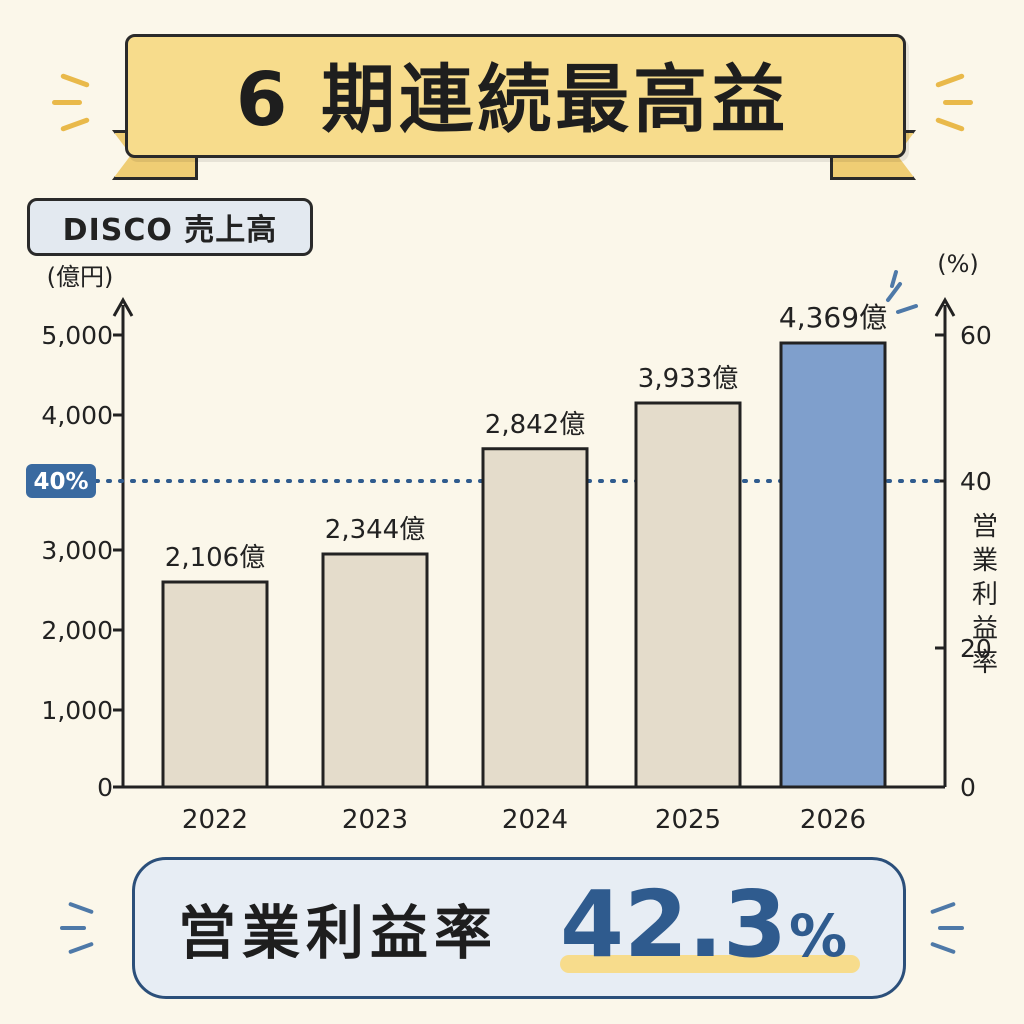 Image resolution: width=1024 pixels, height=1024 pixels. What do you see at coordinates (519, 928) in the screenshot?
I see `operating-margin-callout` at bounding box center [519, 928].